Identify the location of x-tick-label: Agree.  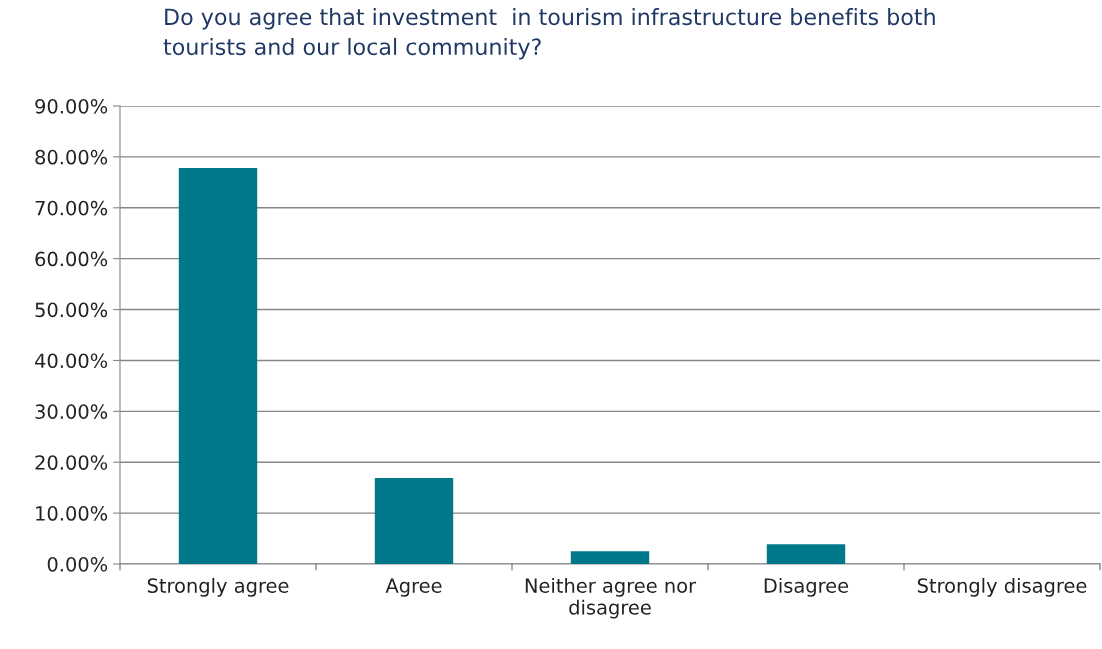
(413, 587).